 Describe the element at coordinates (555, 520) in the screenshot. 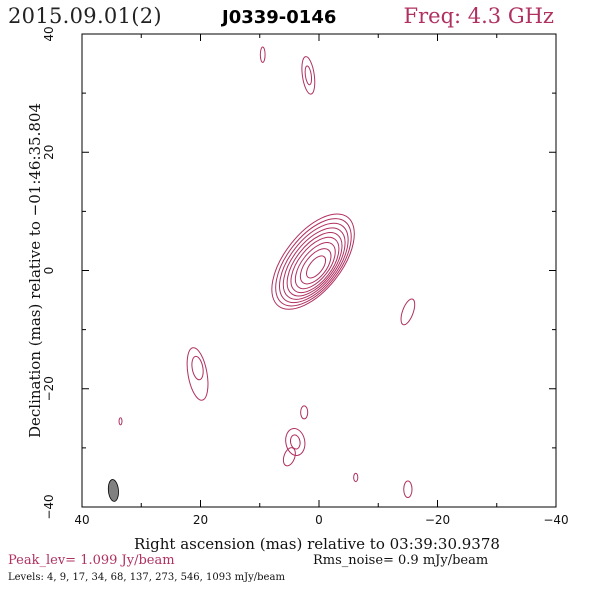

I see `x-tick-label: −40` at that location.